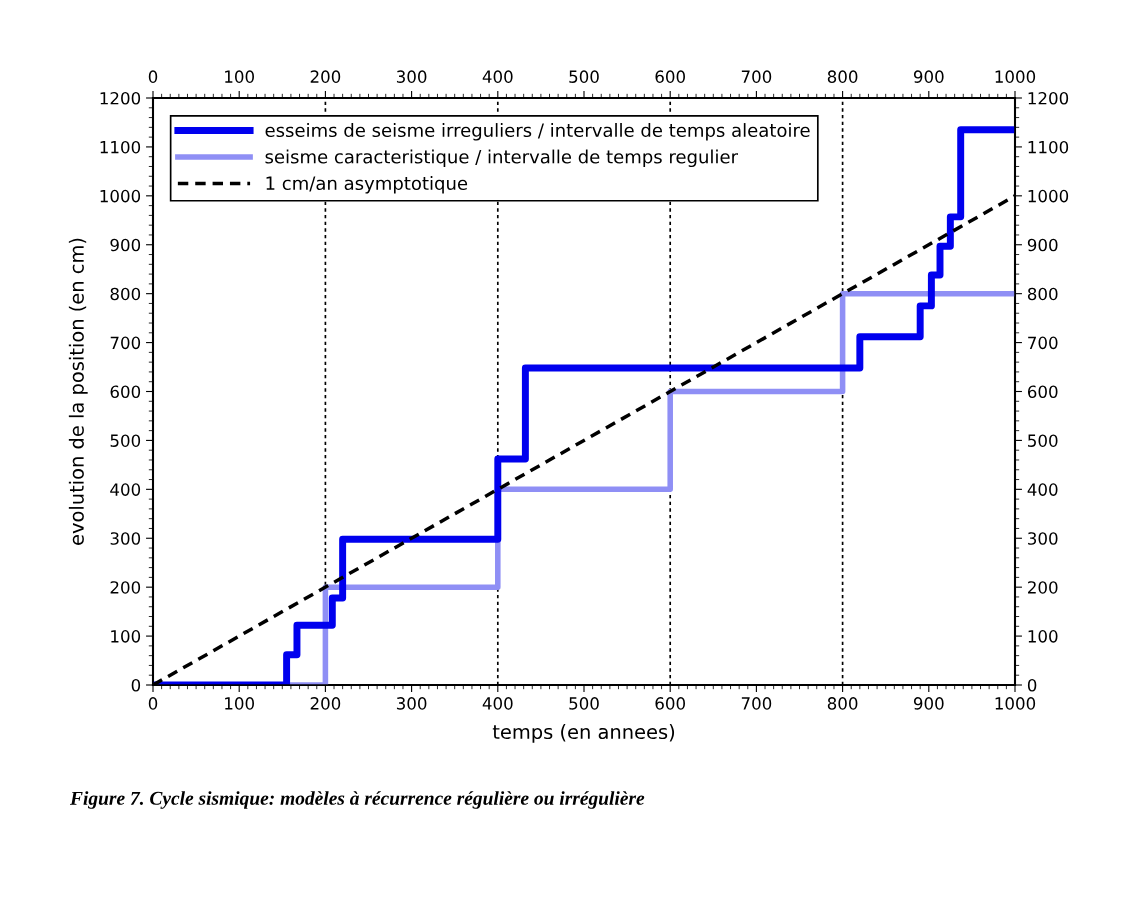 The image size is (1134, 900). Describe the element at coordinates (120, 196) in the screenshot. I see `y-tick-label: 1000` at that location.